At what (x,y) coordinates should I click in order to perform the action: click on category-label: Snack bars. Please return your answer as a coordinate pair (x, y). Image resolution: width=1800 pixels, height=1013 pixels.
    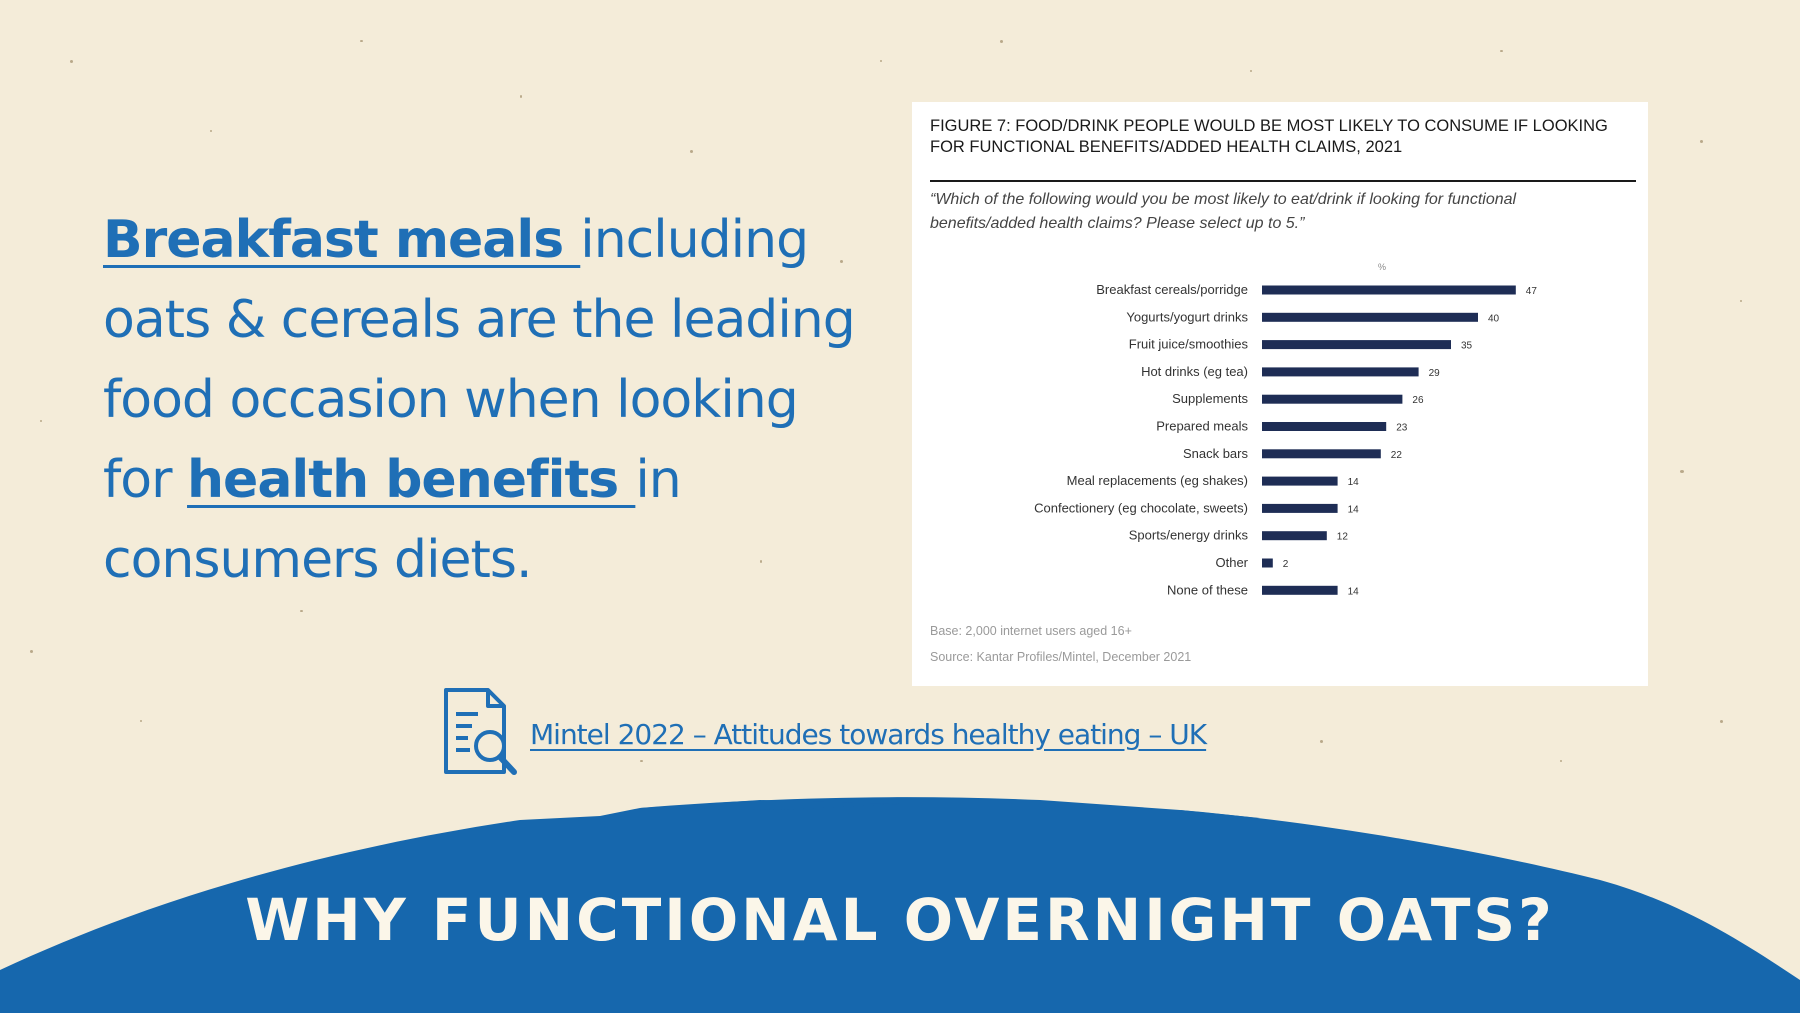
    Looking at the image, I should click on (1216, 453).